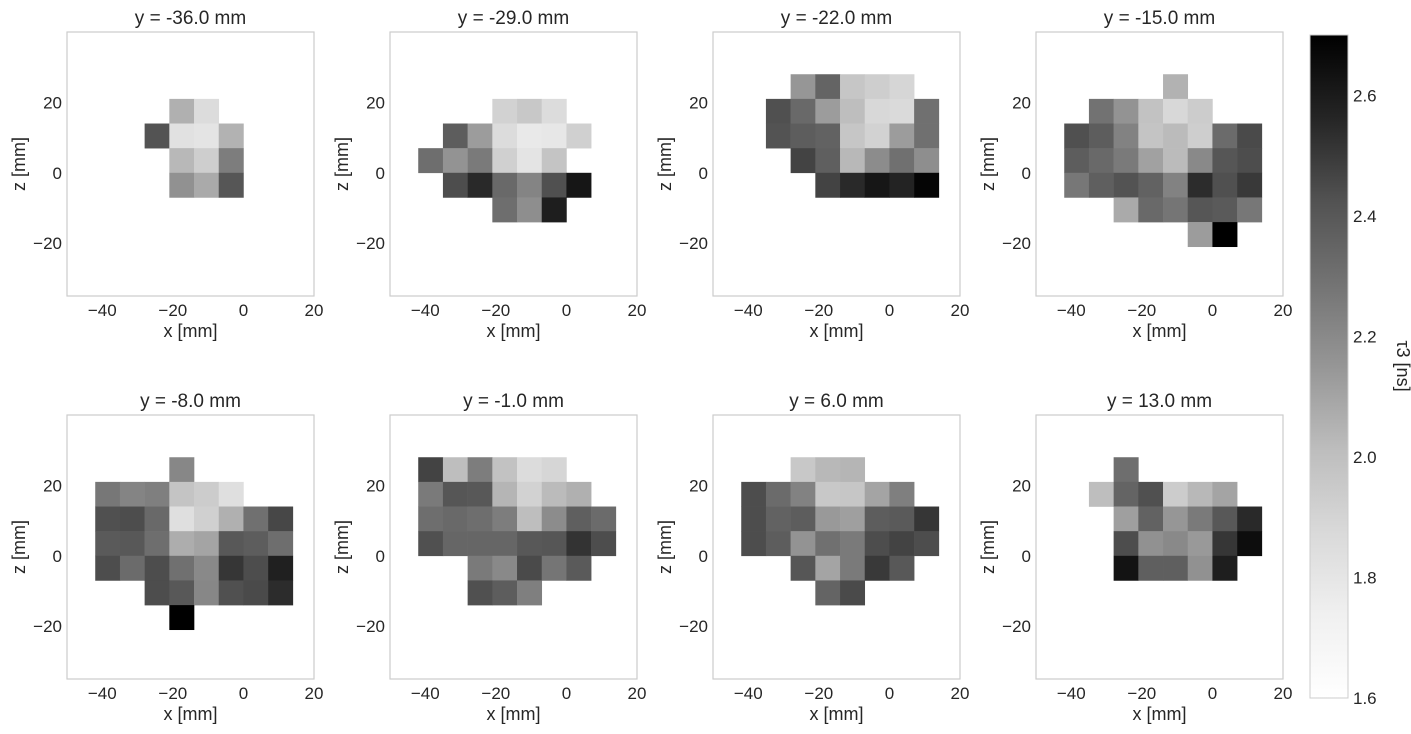  I want to click on panel-7: y = 6.0 mm −40 −20 0 20 −20 0 20 x [mm] z [mm], so click(812, 557).